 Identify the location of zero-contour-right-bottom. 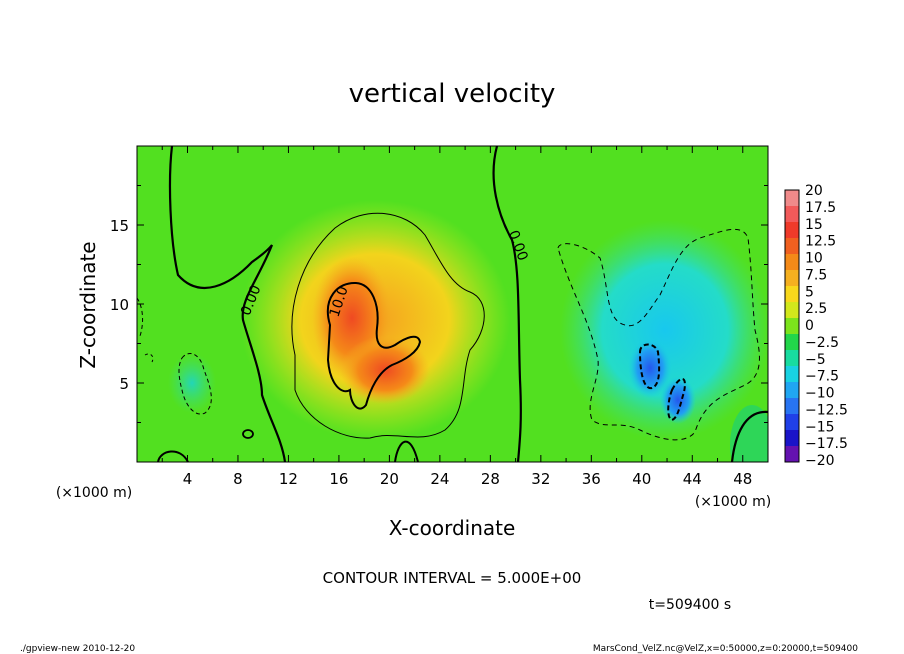
(749, 436).